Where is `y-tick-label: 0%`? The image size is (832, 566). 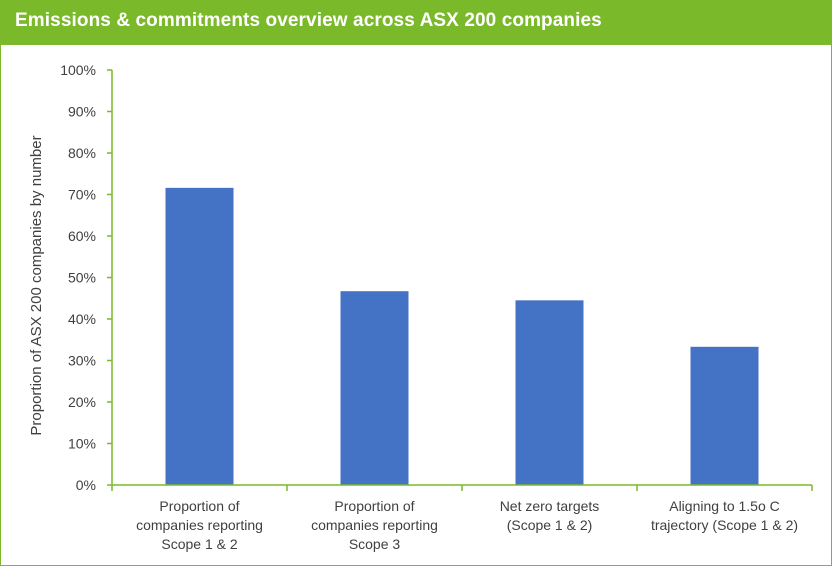 y-tick-label: 0% is located at coordinates (86, 485).